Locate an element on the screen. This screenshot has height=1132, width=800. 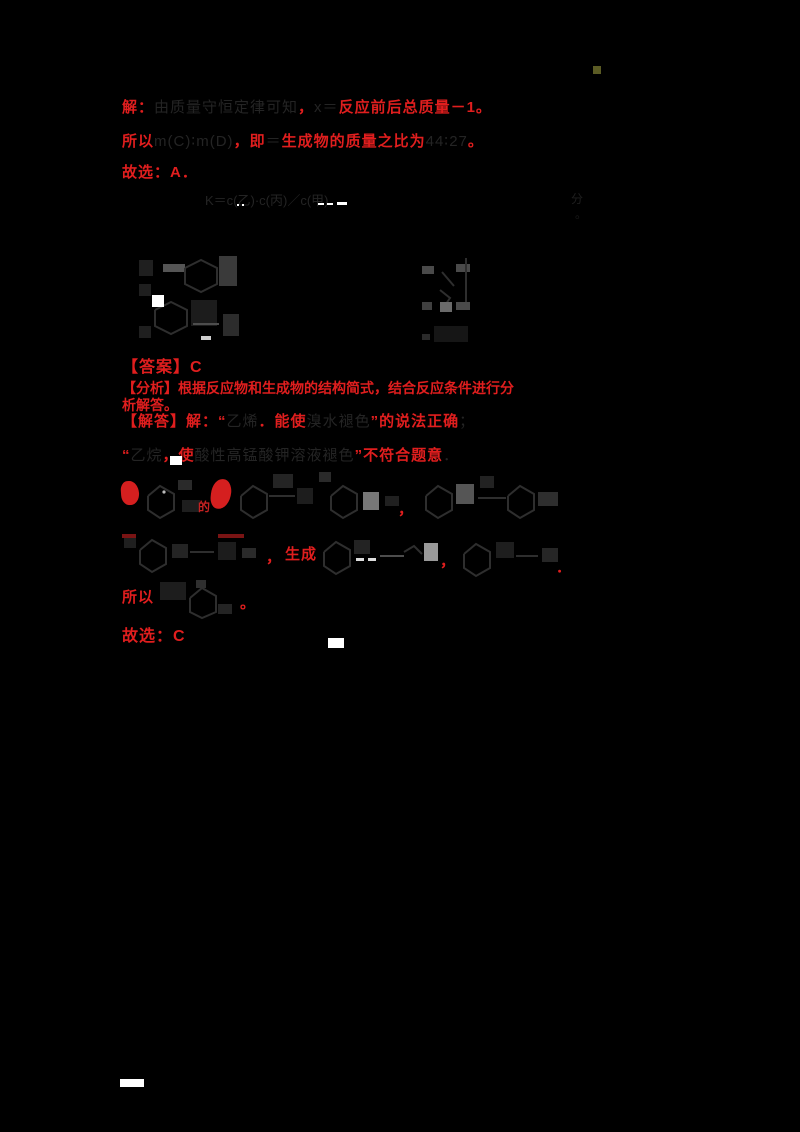
explain-line-2: “乙烷，使酸性高锰酸钾溶液褪色”不符合题意． is located at coordinates (290, 454).